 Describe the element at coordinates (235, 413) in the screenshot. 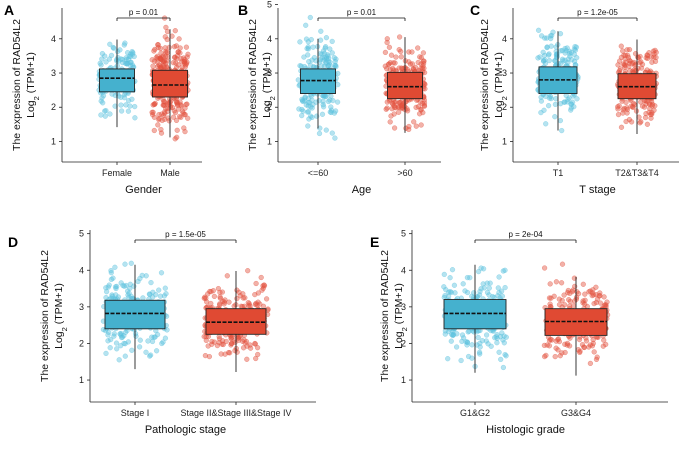

I see `x-category-label: Stage II&Stage III&Stage IV` at that location.